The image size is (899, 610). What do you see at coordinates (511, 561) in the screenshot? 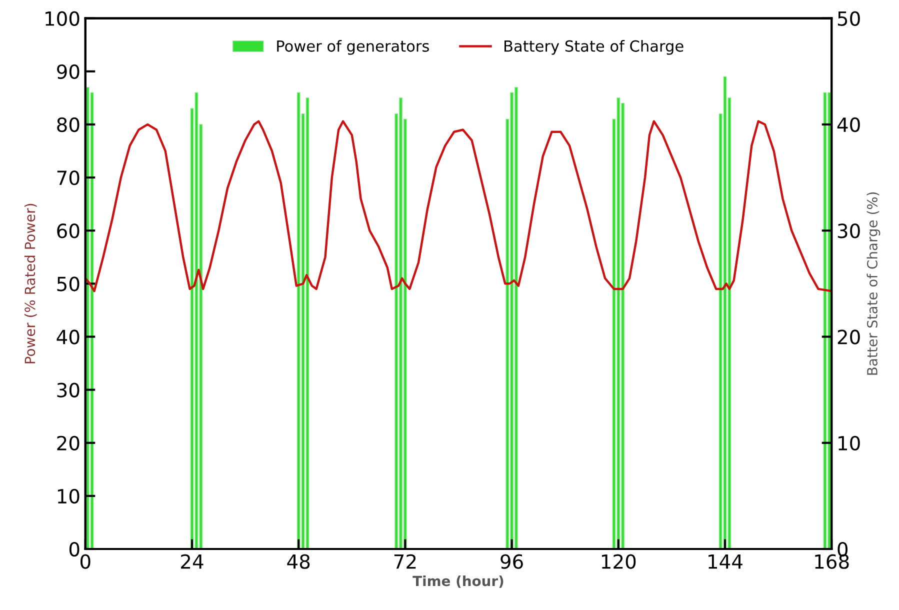
I see `x-tick-label: 96` at bounding box center [511, 561].